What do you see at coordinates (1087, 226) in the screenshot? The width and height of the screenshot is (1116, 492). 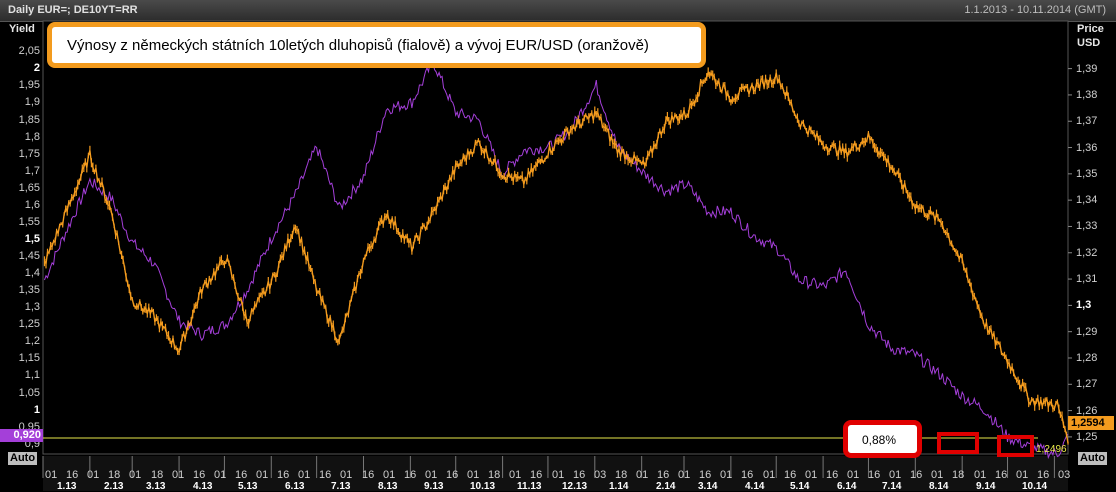 I see `right-tick-label: 1,33` at bounding box center [1087, 226].